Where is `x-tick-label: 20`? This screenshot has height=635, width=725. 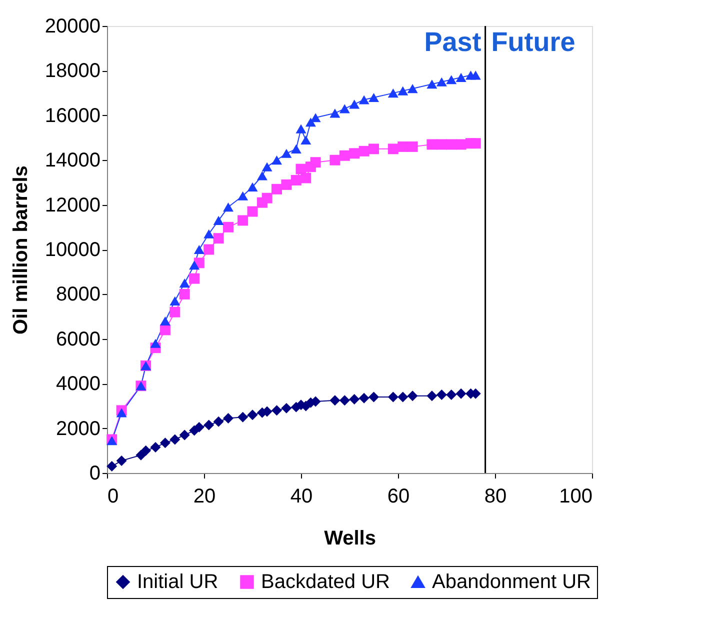 x-tick-label: 20 is located at coordinates (204, 497).